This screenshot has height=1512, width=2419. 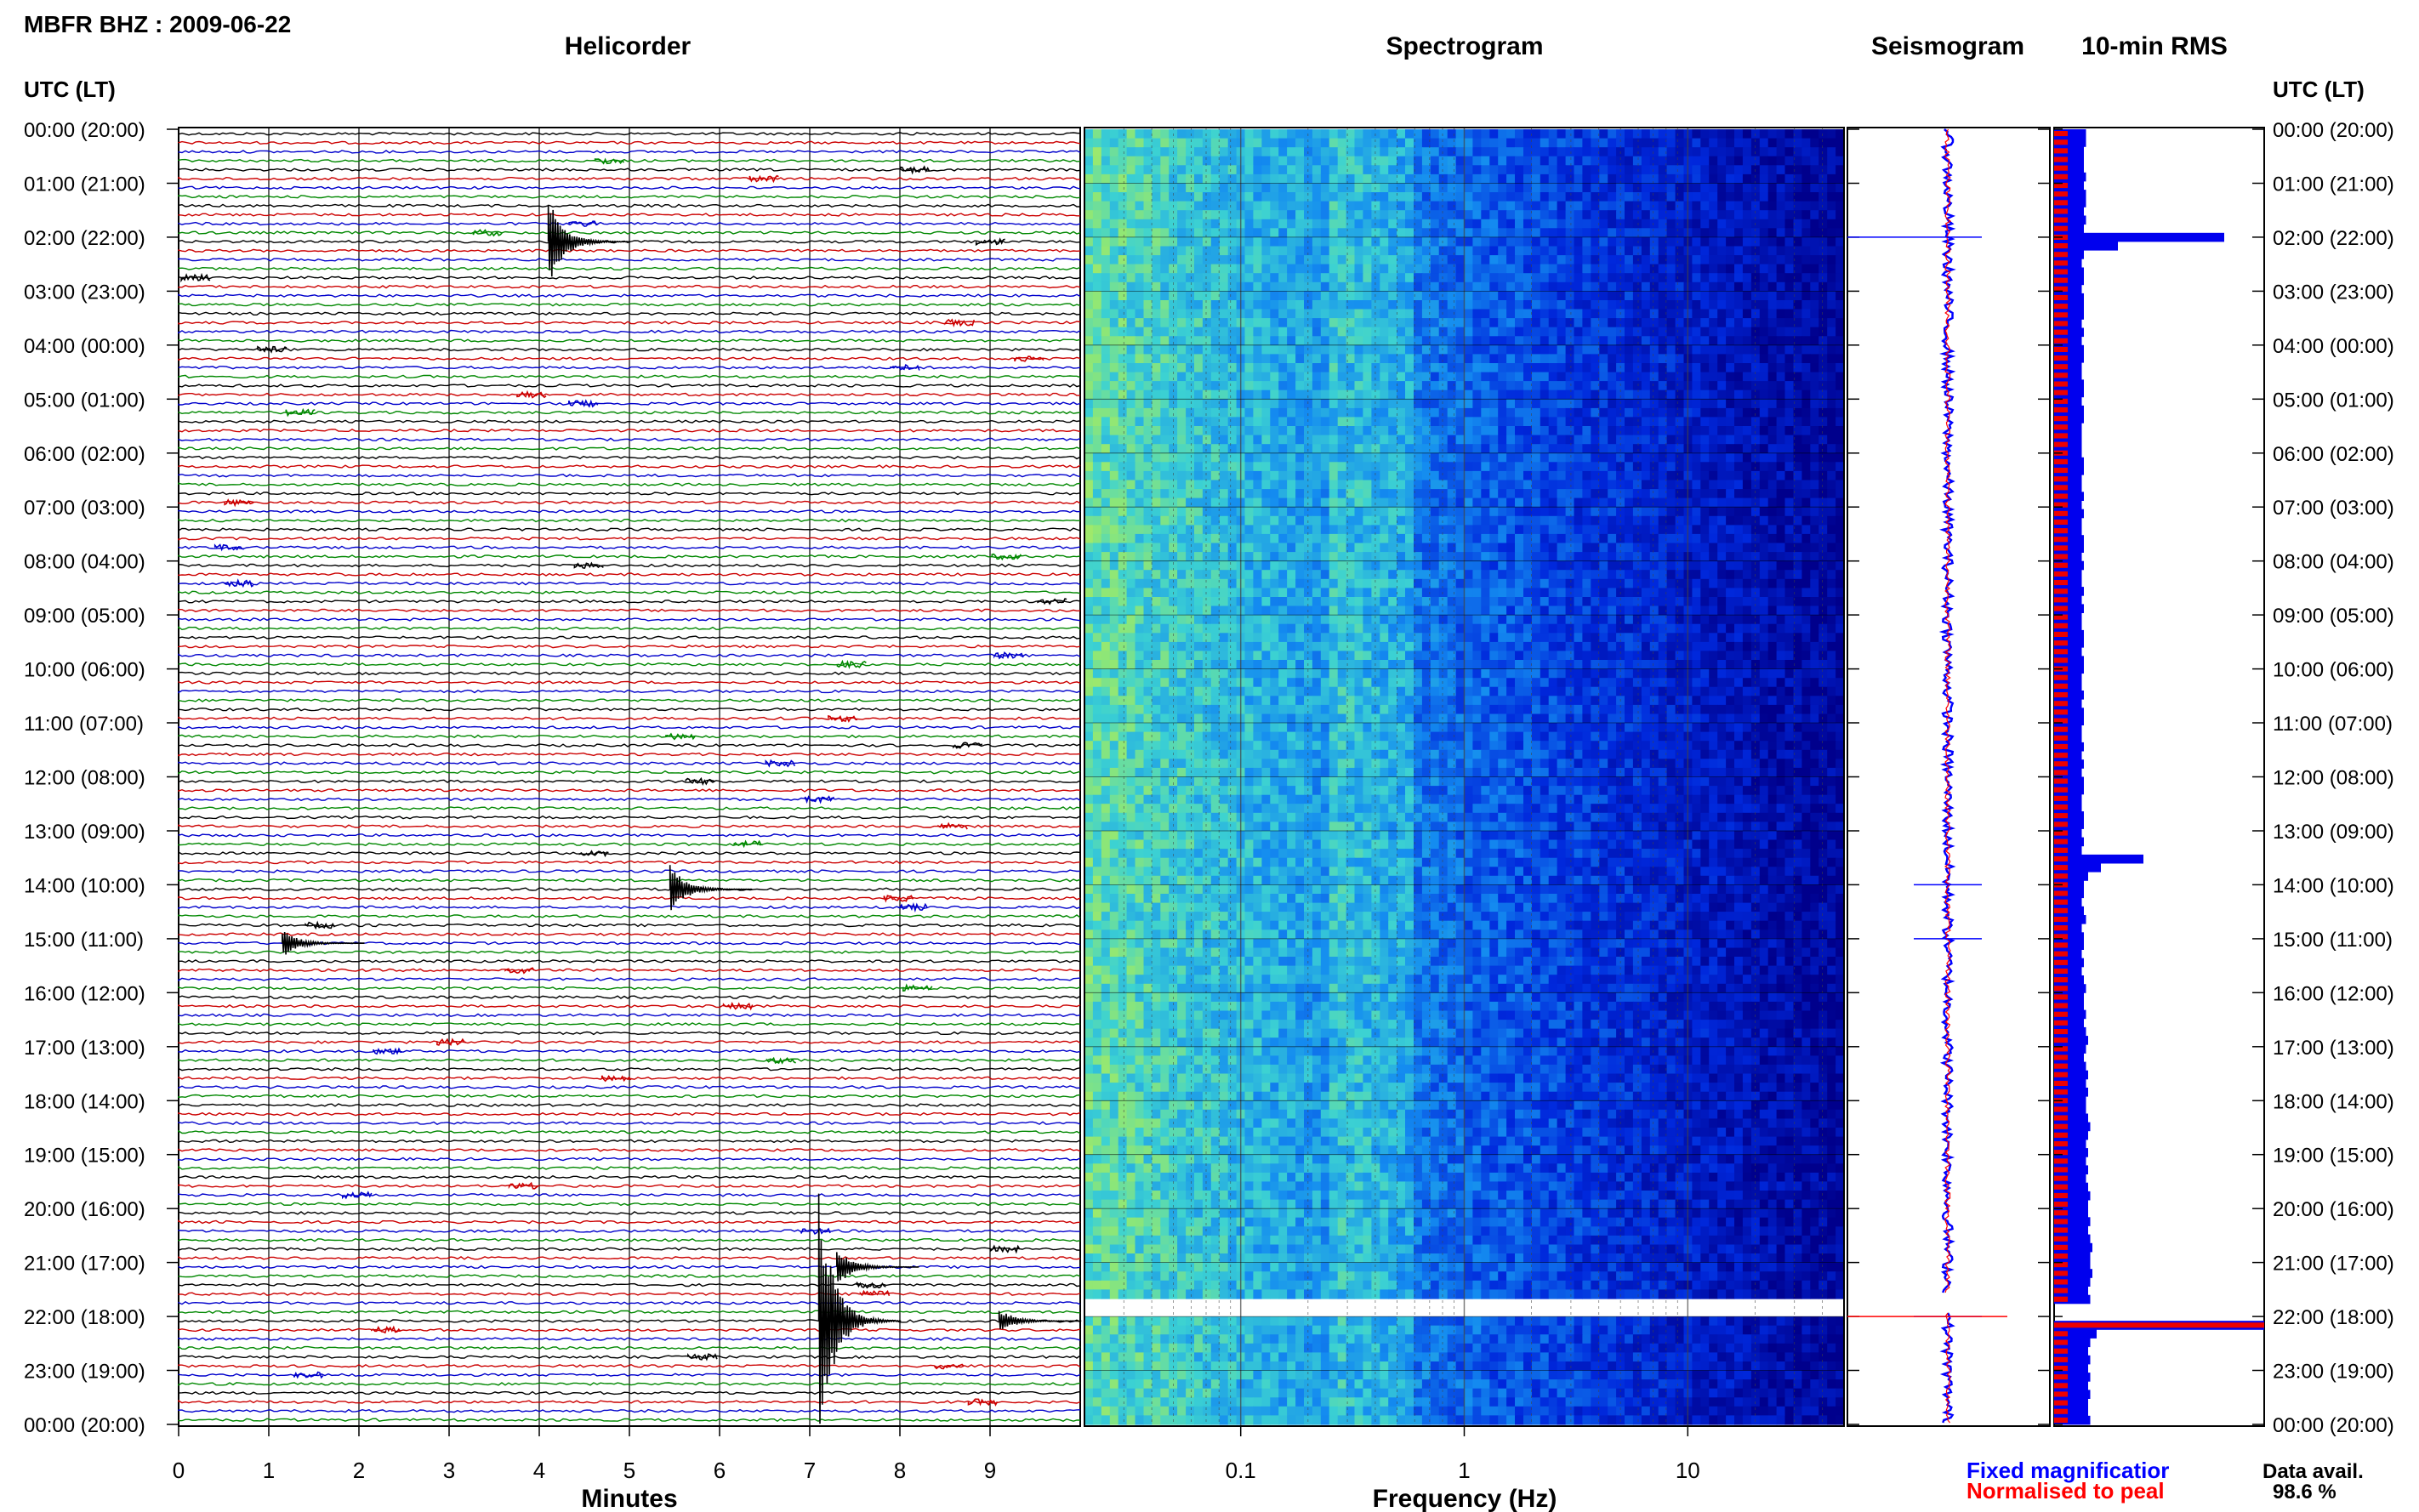 I want to click on spectrogram-title: Spectrogram, so click(x=1464, y=46).